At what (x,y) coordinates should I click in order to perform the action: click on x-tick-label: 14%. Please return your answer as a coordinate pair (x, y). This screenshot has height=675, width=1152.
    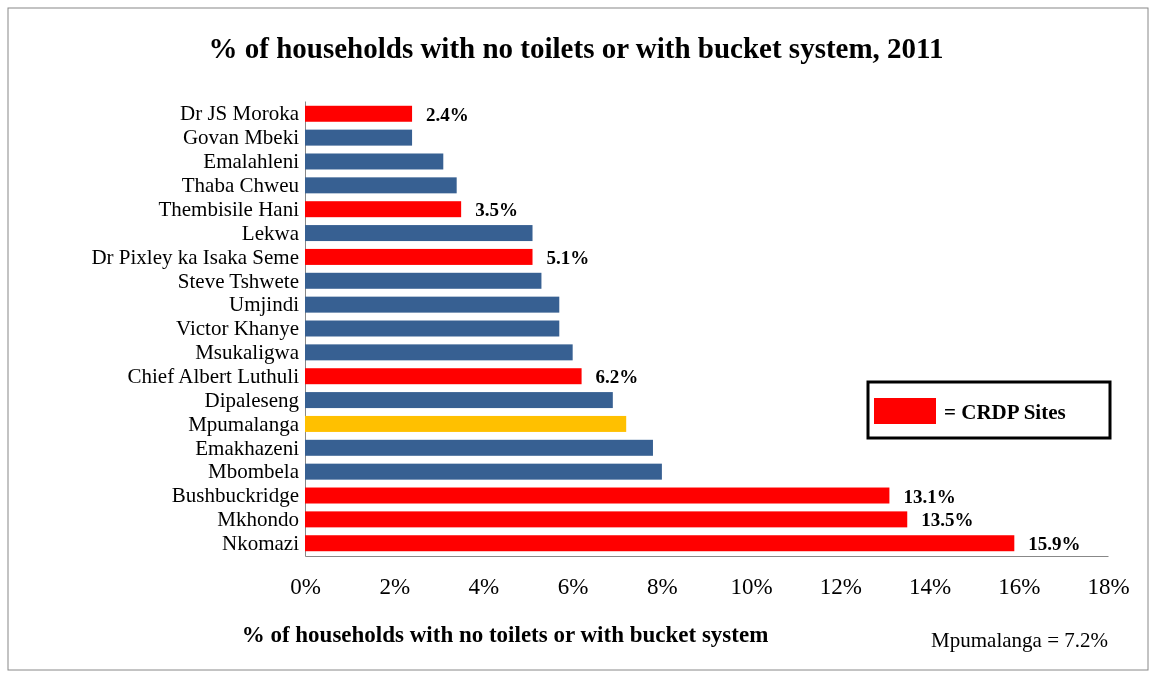
    Looking at the image, I should click on (930, 587).